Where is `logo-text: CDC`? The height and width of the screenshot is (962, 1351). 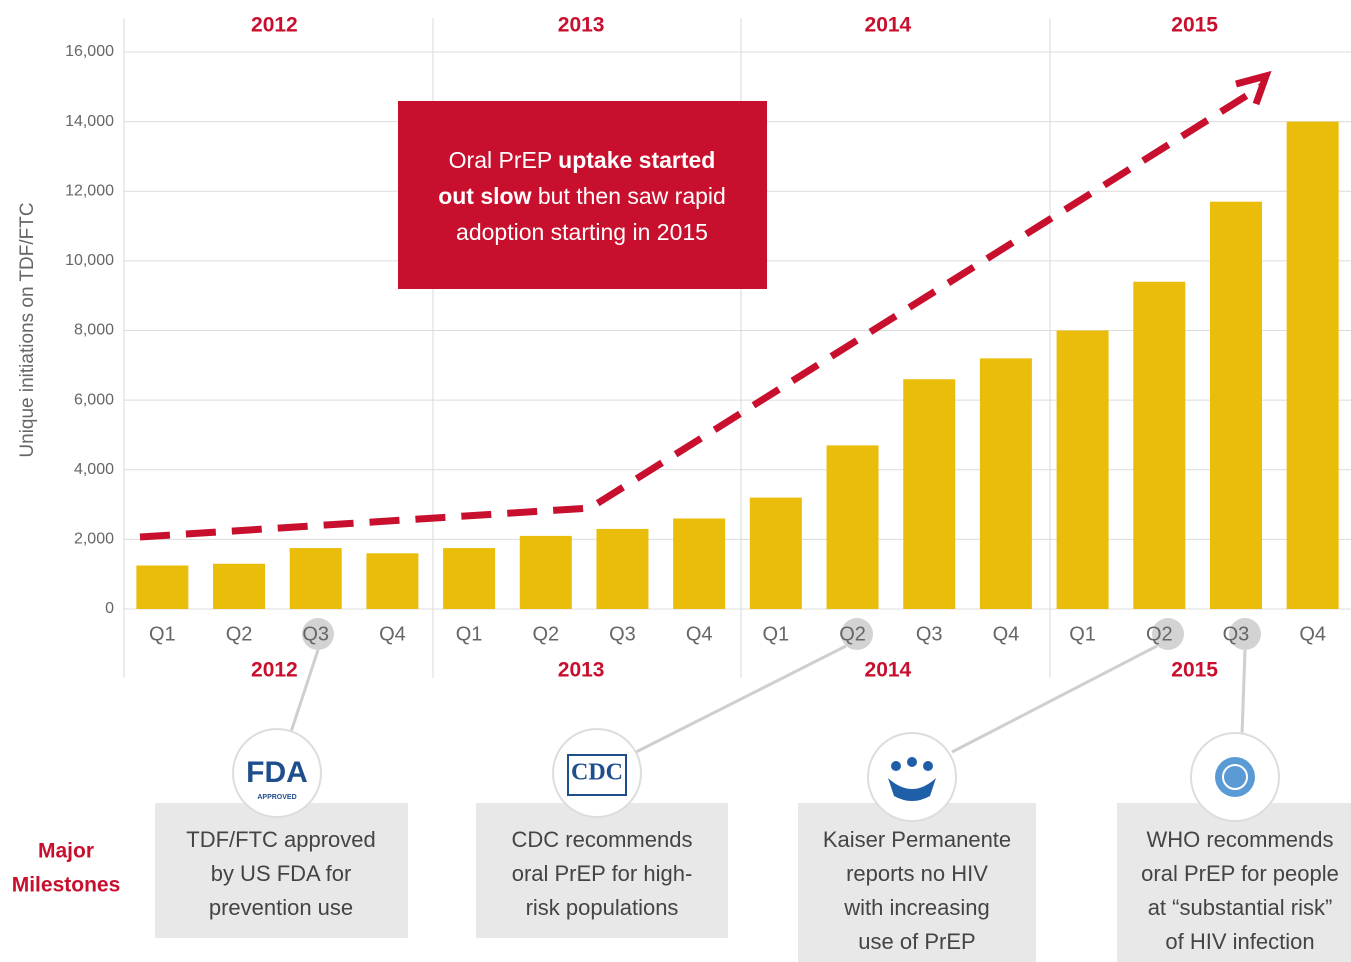 logo-text: CDC is located at coordinates (597, 773).